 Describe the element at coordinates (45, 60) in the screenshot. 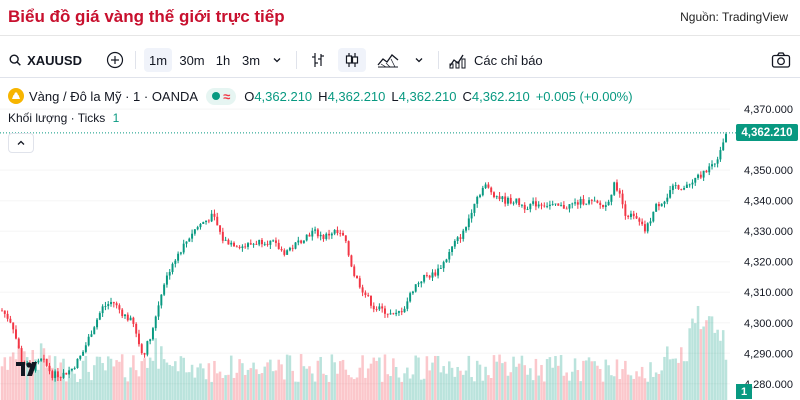

I see `symbol-search-button: XAUUSD` at that location.